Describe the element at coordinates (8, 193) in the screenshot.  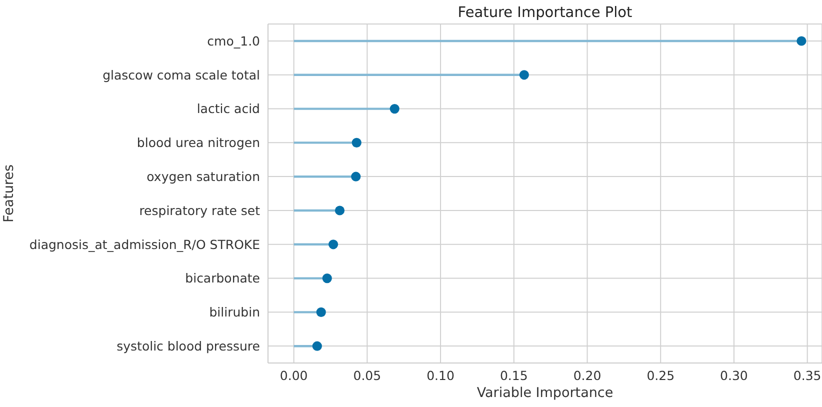
I see `y-axis-title: Features` at that location.